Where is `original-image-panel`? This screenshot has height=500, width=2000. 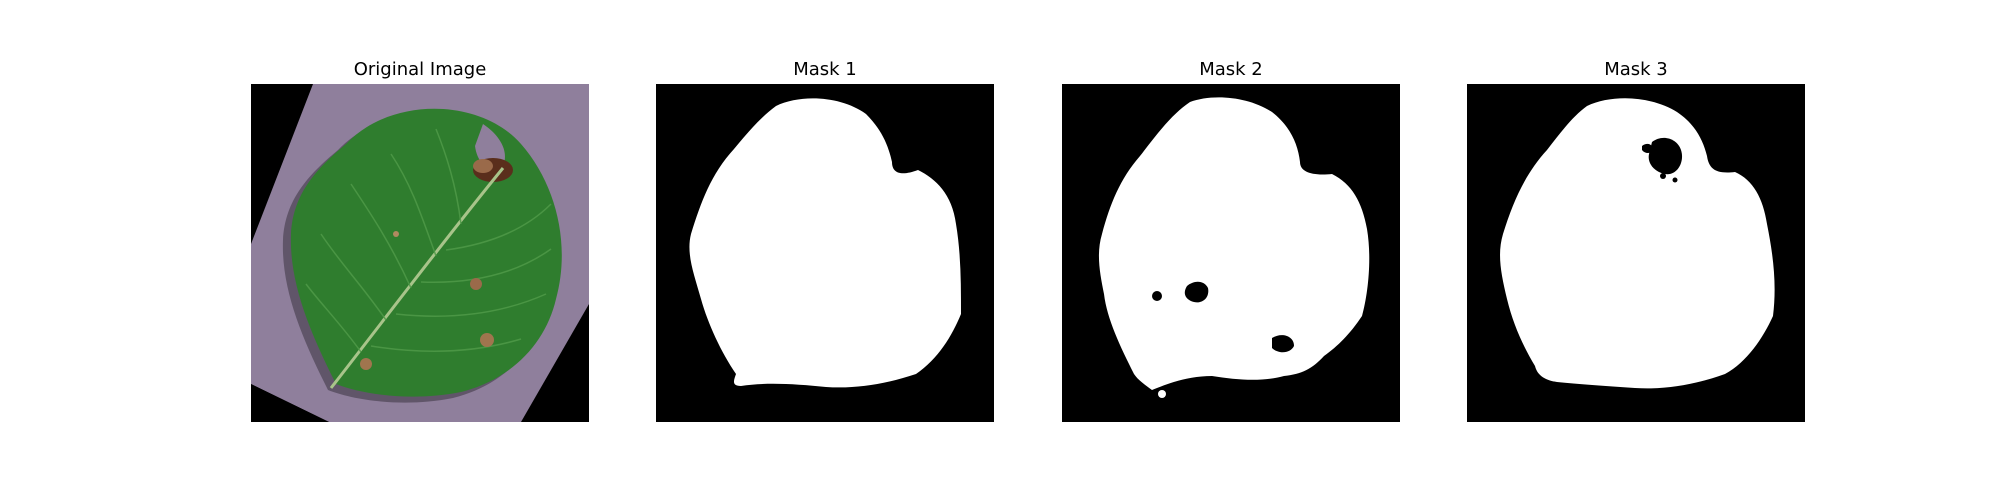 original-image-panel is located at coordinates (420, 253).